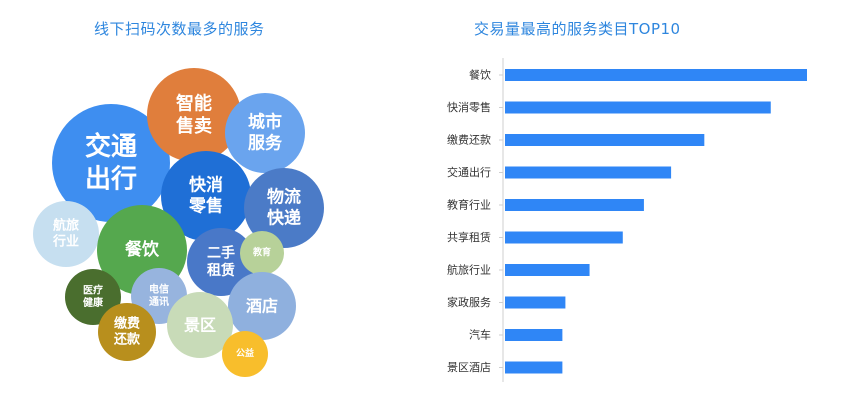 This screenshot has height=407, width=847. What do you see at coordinates (194, 103) in the screenshot?
I see `bubble-label: 智能` at bounding box center [194, 103].